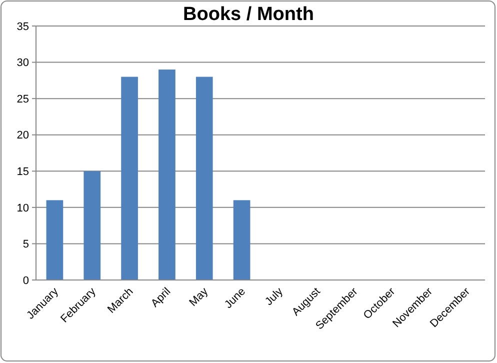 The width and height of the screenshot is (497, 363). I want to click on x-tick-label: July, so click(274, 296).